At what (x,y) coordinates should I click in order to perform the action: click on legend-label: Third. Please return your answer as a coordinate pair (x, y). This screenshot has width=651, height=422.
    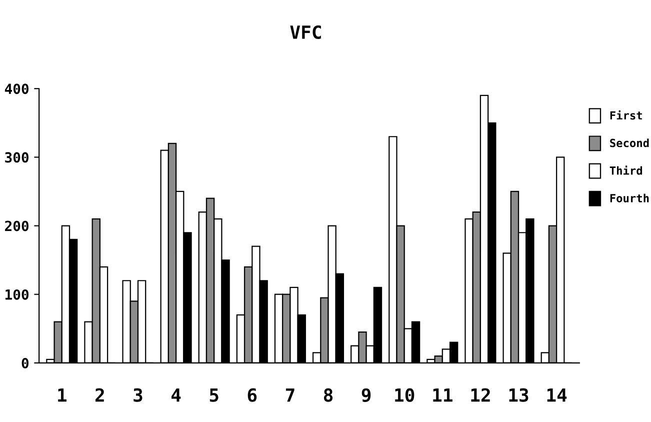
    Looking at the image, I should click on (626, 170).